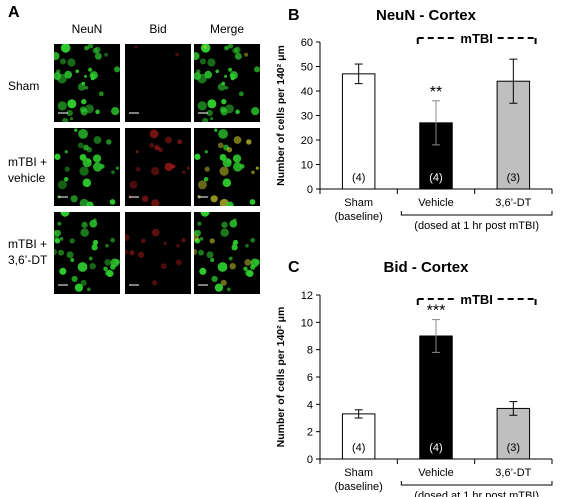 This screenshot has height=497, width=567. Describe the element at coordinates (307, 141) in the screenshot. I see `y-tick-label: 20` at that location.